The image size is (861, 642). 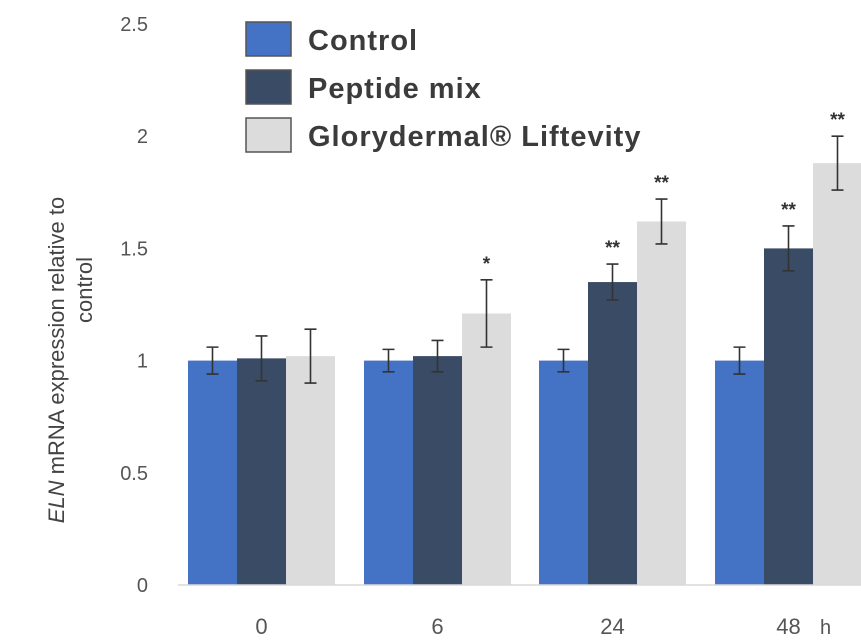 What do you see at coordinates (56, 501) in the screenshot?
I see `y-axis-label-gene: ELN` at bounding box center [56, 501].